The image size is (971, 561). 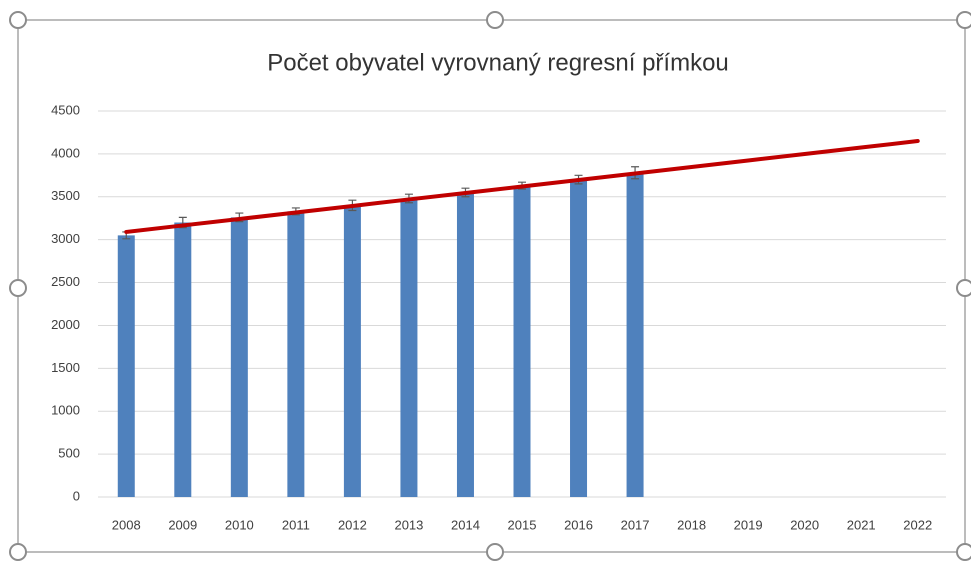 I want to click on x-tick-label: 2022, so click(x=917, y=524).